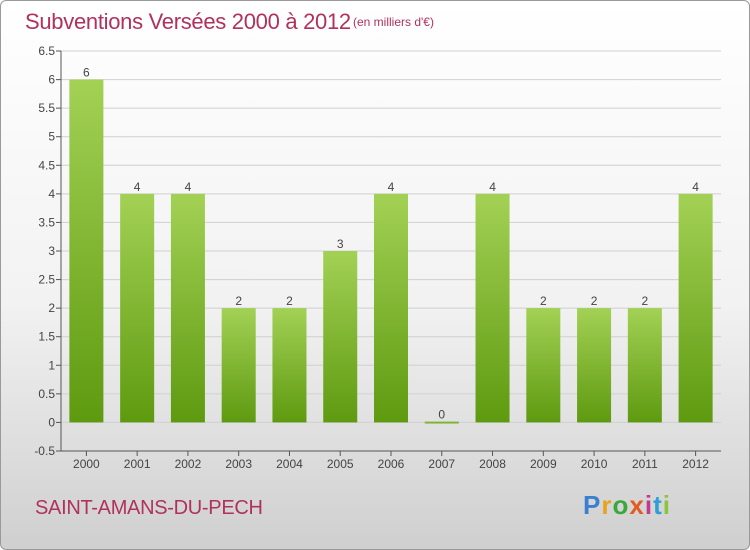 The height and width of the screenshot is (550, 750). Describe the element at coordinates (149, 508) in the screenshot. I see `commune-name: SAINT-AMANS-DU-PECH` at that location.